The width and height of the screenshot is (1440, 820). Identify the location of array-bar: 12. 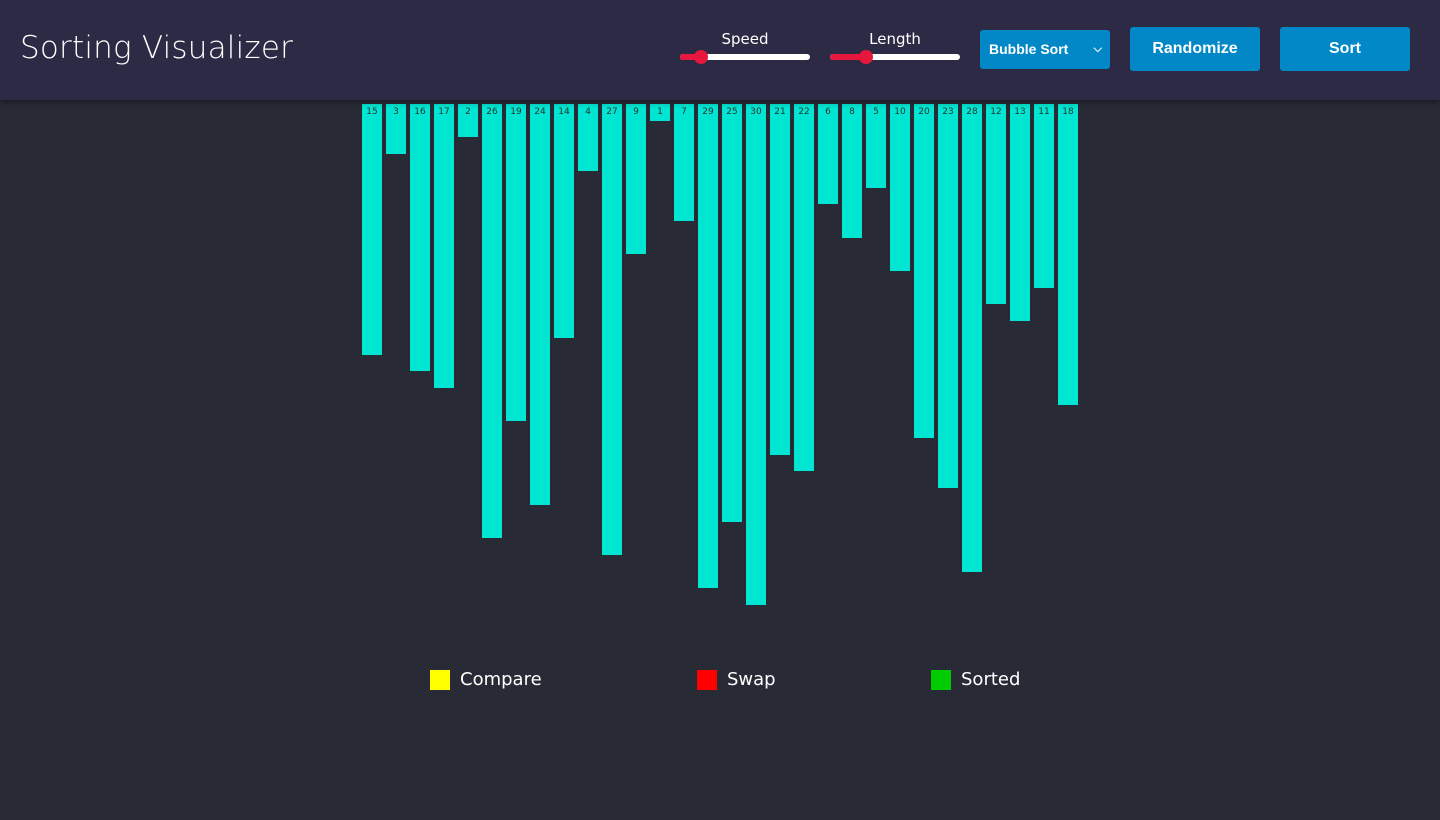
(996, 204).